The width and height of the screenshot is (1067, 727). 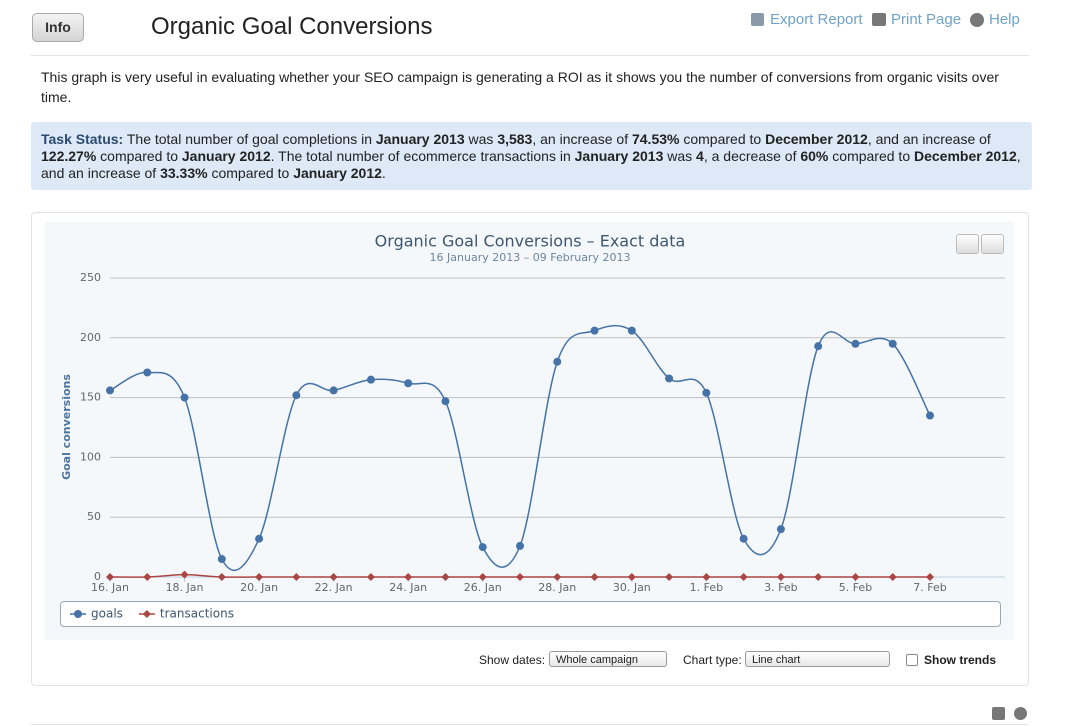 I want to click on y-tick-label: 250, so click(x=90, y=277).